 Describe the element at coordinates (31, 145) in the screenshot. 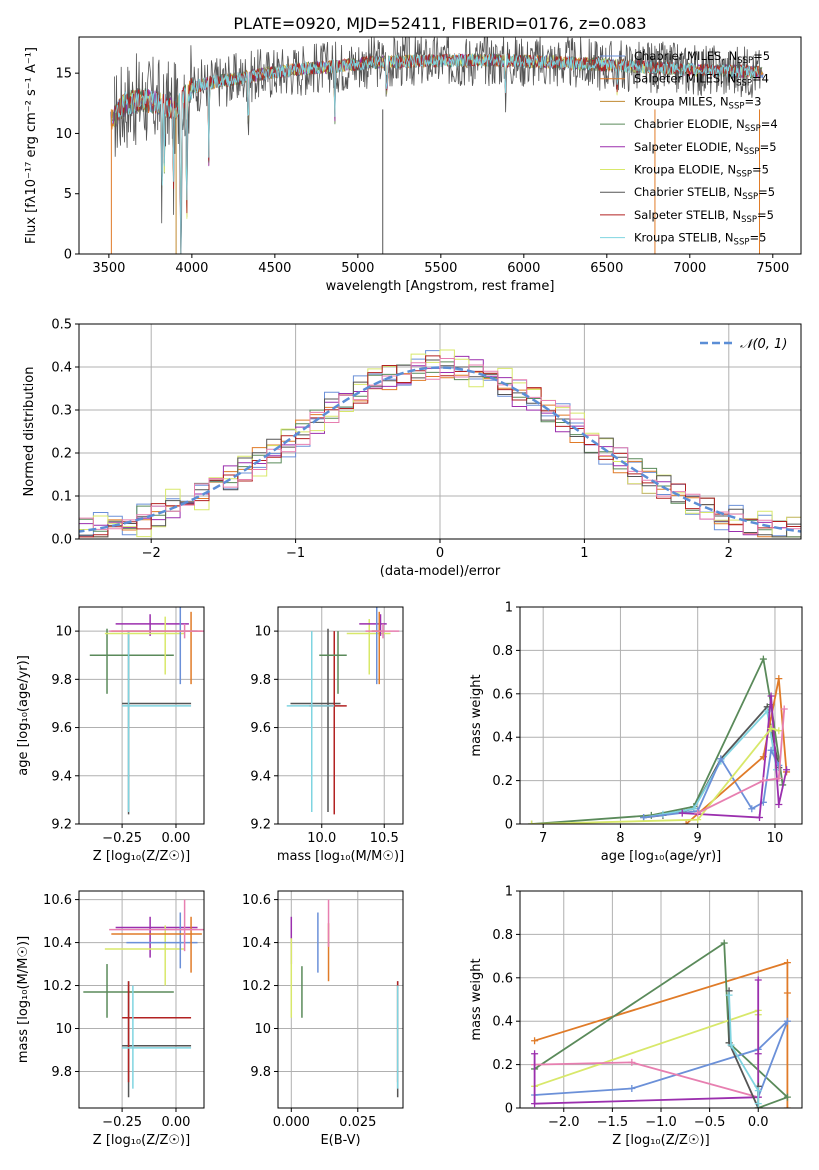

I see `y-axis-label: Flux [fλ10⁻¹⁷ erg cm⁻² s⁻¹ A⁻¹]` at that location.